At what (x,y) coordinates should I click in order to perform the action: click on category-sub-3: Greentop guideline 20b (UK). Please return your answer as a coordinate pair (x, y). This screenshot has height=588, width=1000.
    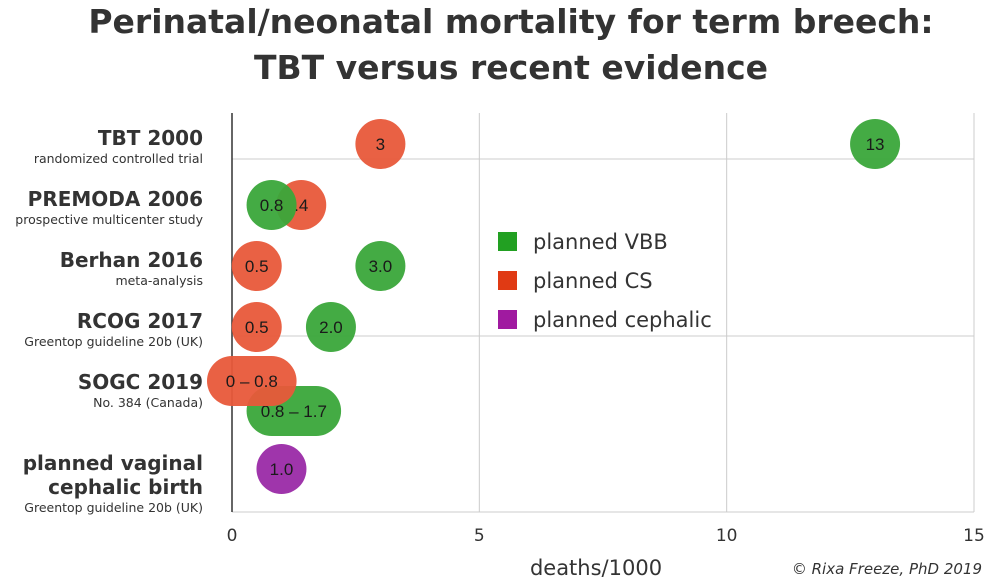
    Looking at the image, I should click on (113, 341).